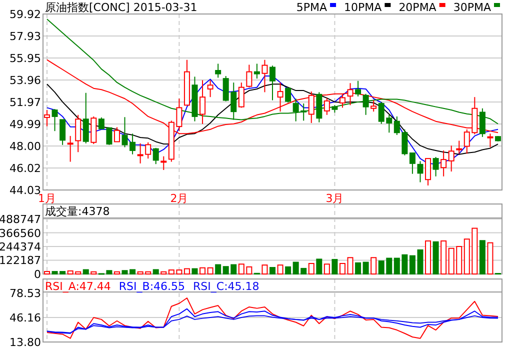  Describe the element at coordinates (25, 14) in the screenshot. I see `y-tick-label: 59.92` at that location.